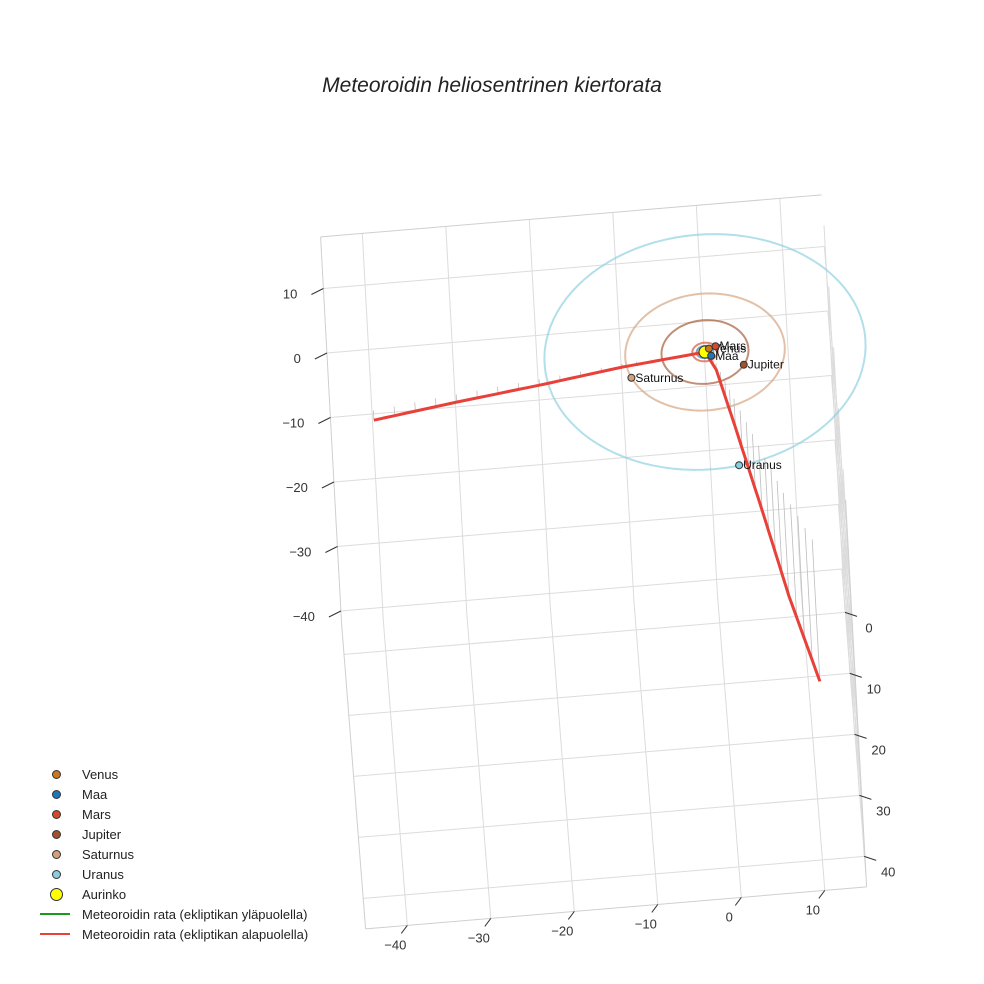 The width and height of the screenshot is (984, 984). I want to click on legend-item: Venus, so click(174, 774).